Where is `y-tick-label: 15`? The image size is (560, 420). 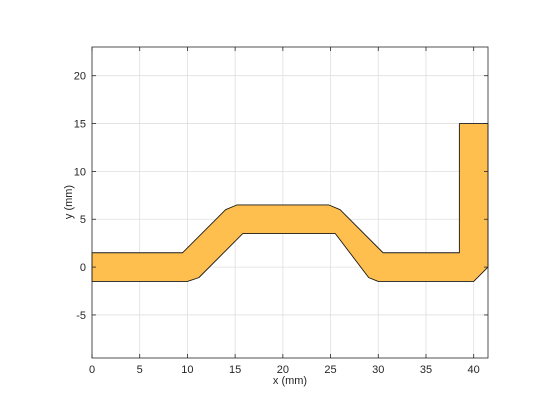
y-tick-label: 15 is located at coordinates (80, 125).